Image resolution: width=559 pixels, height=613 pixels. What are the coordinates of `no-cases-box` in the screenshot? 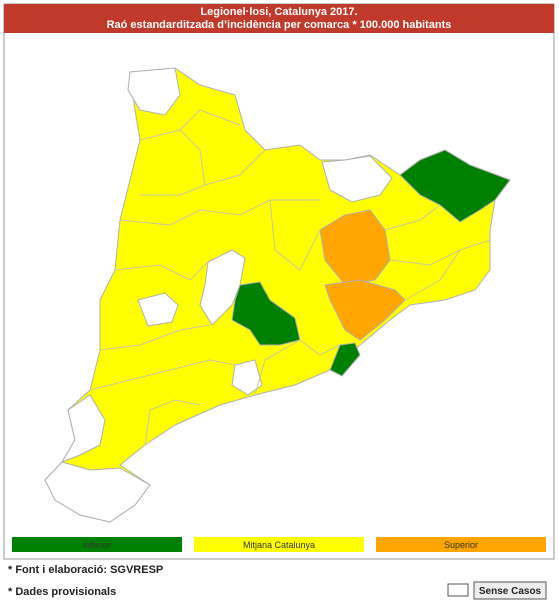 It's located at (510, 590).